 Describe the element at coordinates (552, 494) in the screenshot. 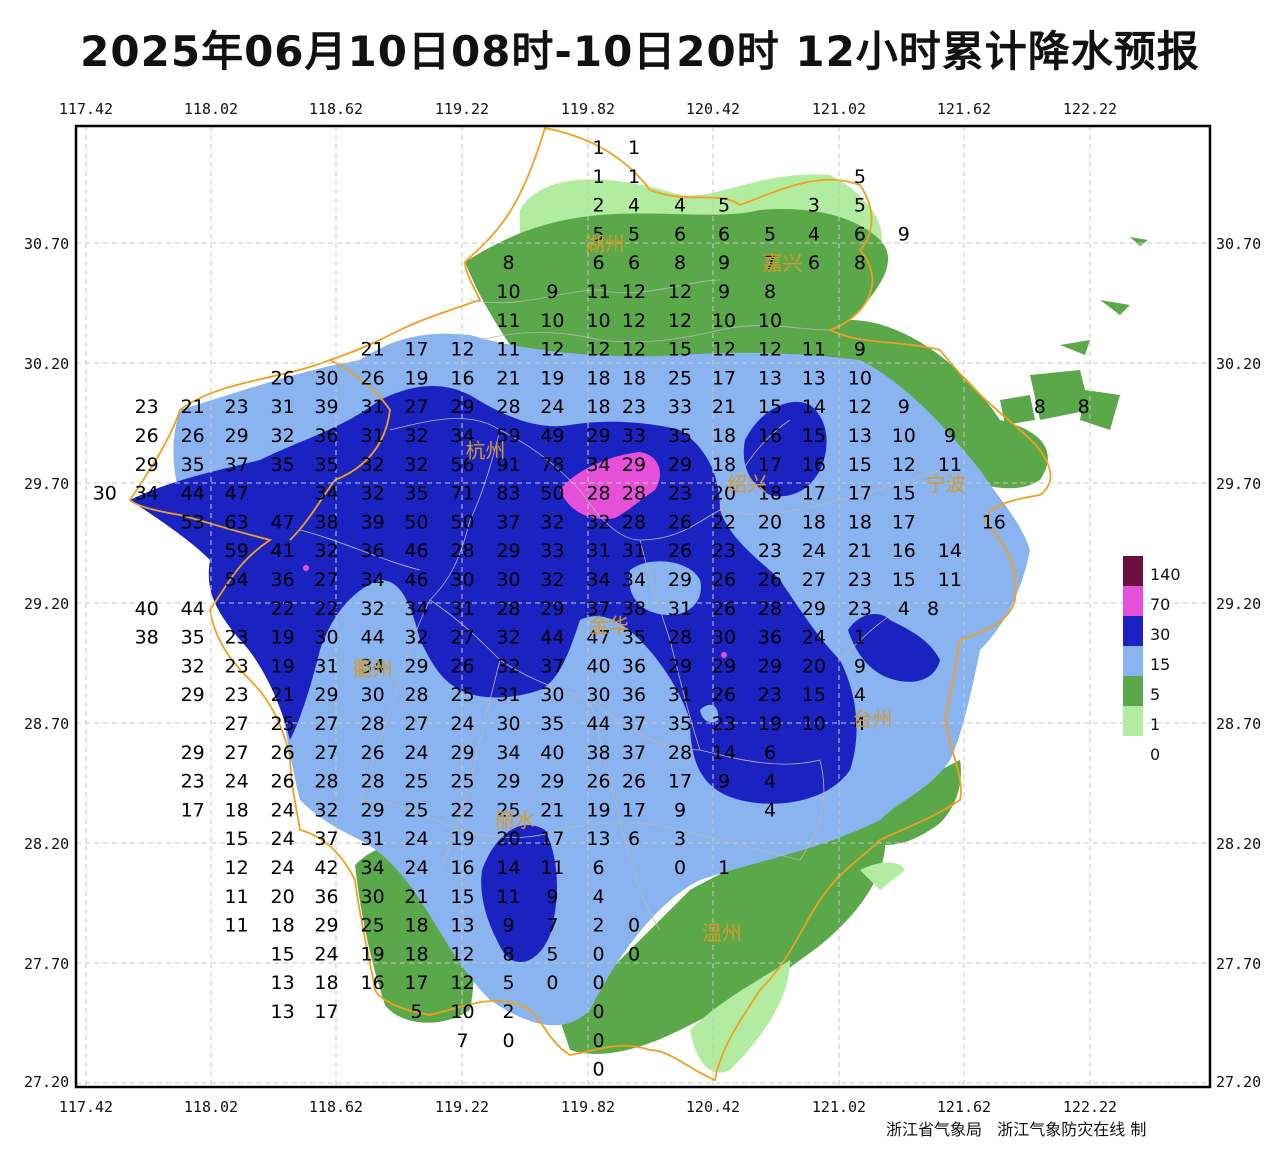

I see `grid-value: 50` at that location.